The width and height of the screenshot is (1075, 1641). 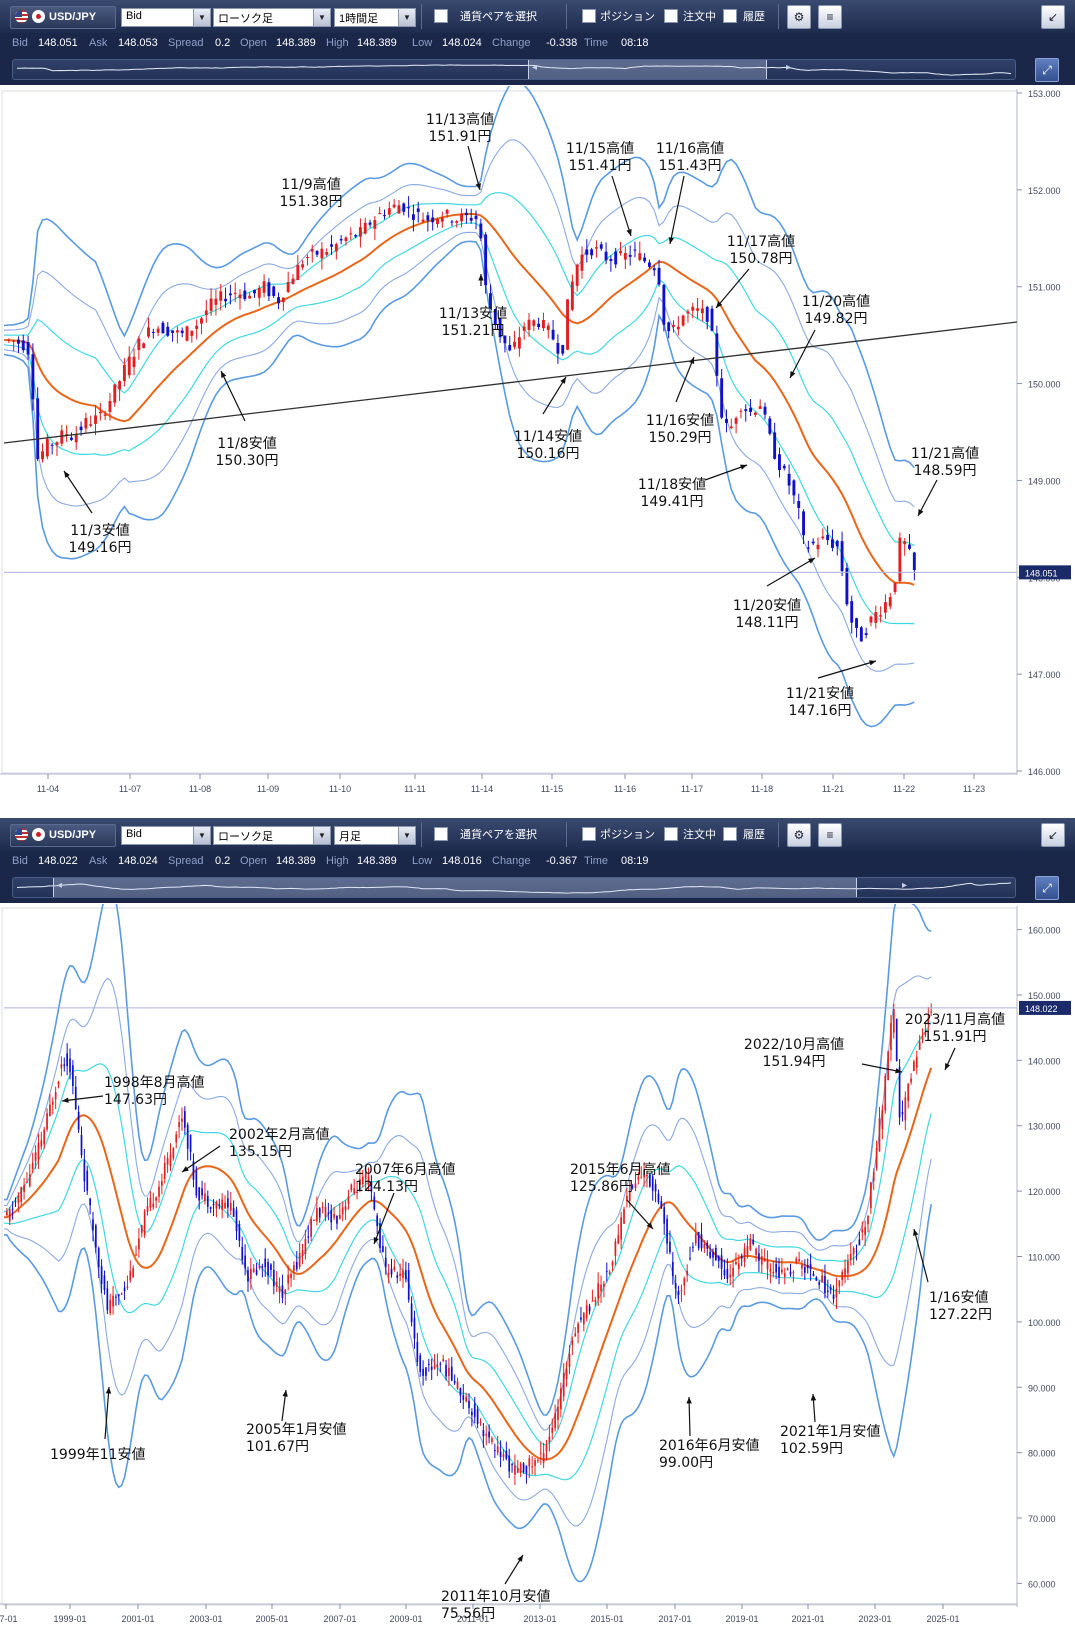 What do you see at coordinates (340, 789) in the screenshot?
I see `x-tick-label: 11-10` at bounding box center [340, 789].